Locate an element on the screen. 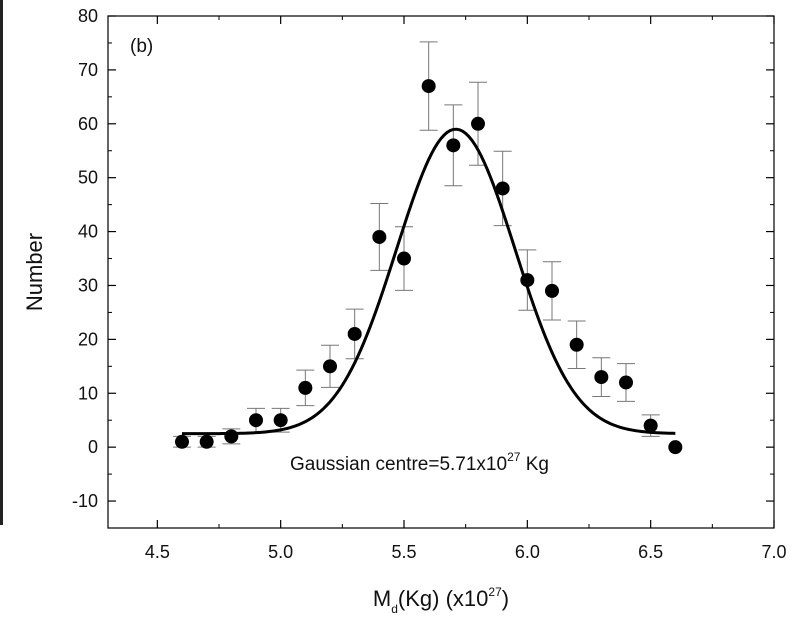 The height and width of the screenshot is (620, 806). y-tick-label: 20 is located at coordinates (88, 339).